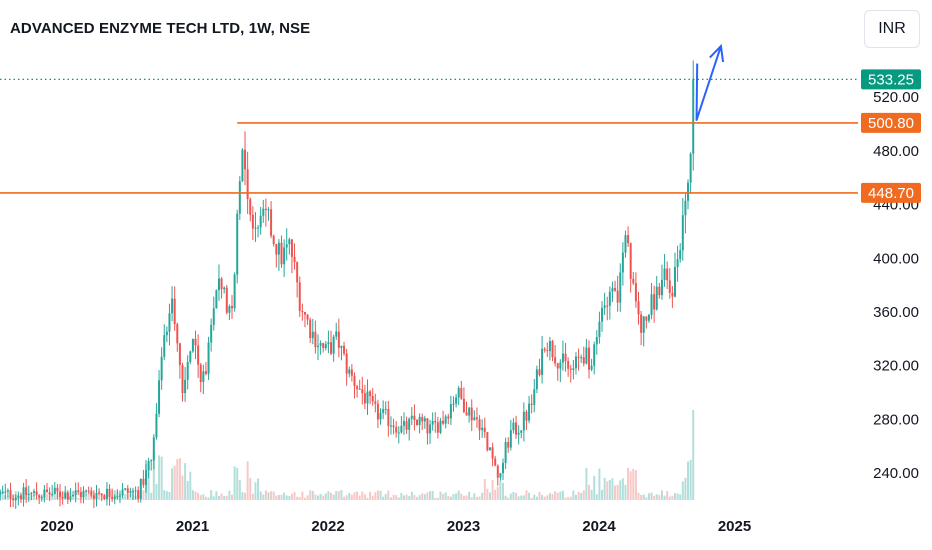 The image size is (932, 550). Describe the element at coordinates (896, 473) in the screenshot. I see `price-tick-label: 240.00` at that location.